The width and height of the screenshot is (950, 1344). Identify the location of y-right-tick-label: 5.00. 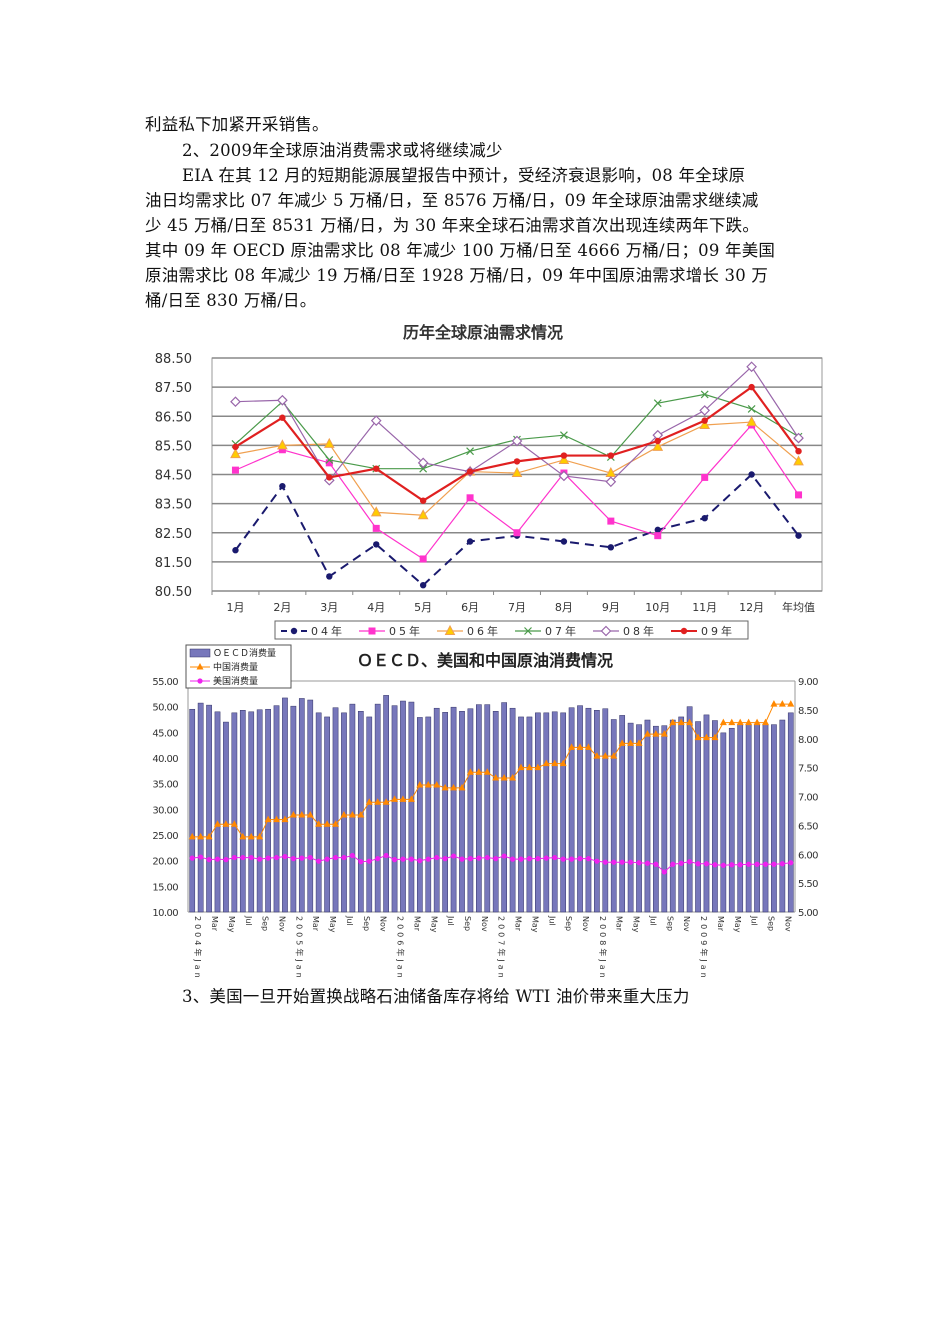
(808, 913).